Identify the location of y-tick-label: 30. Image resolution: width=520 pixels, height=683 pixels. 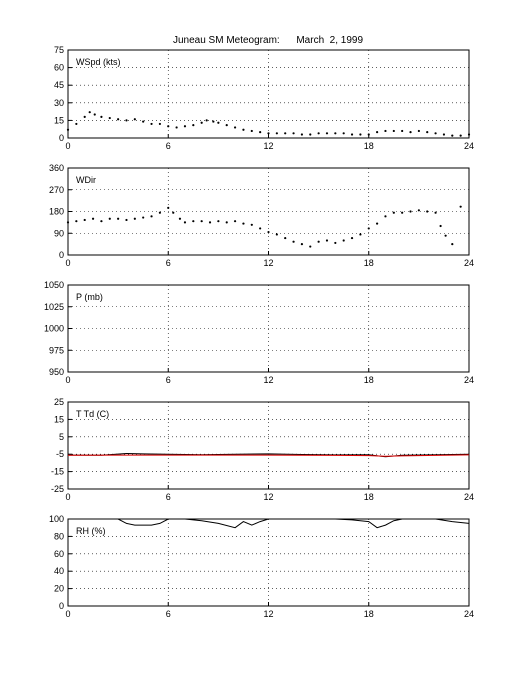
(59, 103).